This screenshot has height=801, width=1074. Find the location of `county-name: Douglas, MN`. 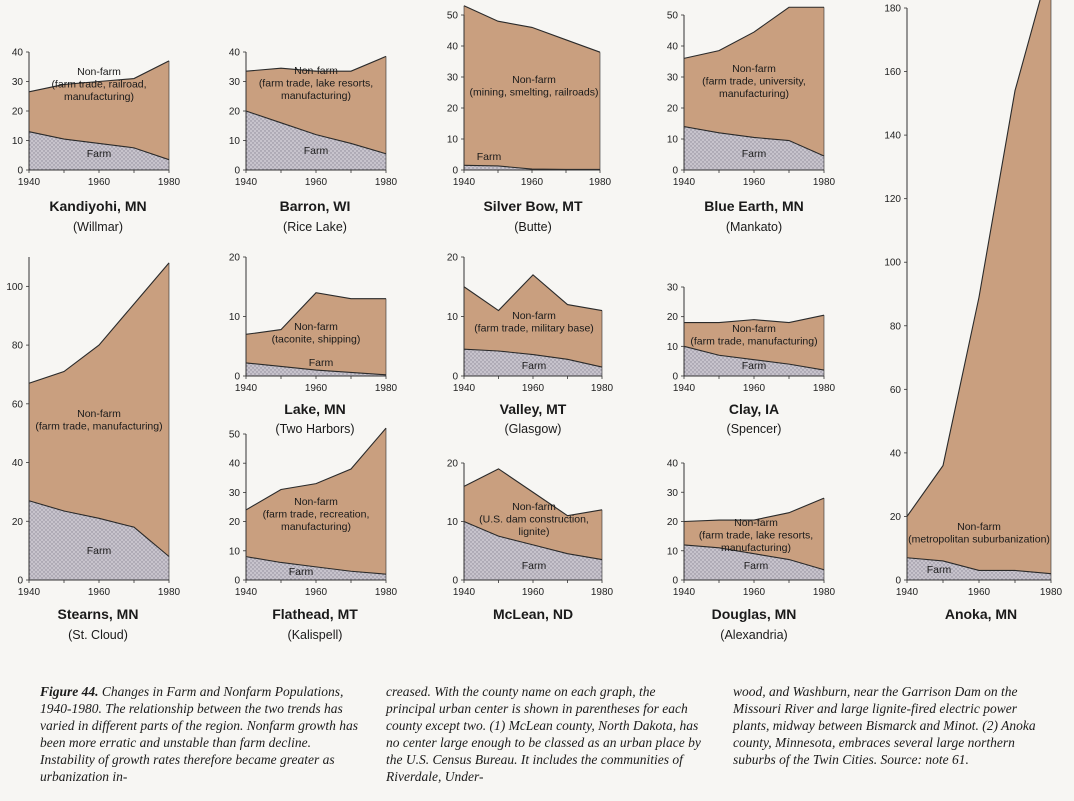

county-name: Douglas, MN is located at coordinates (754, 614).